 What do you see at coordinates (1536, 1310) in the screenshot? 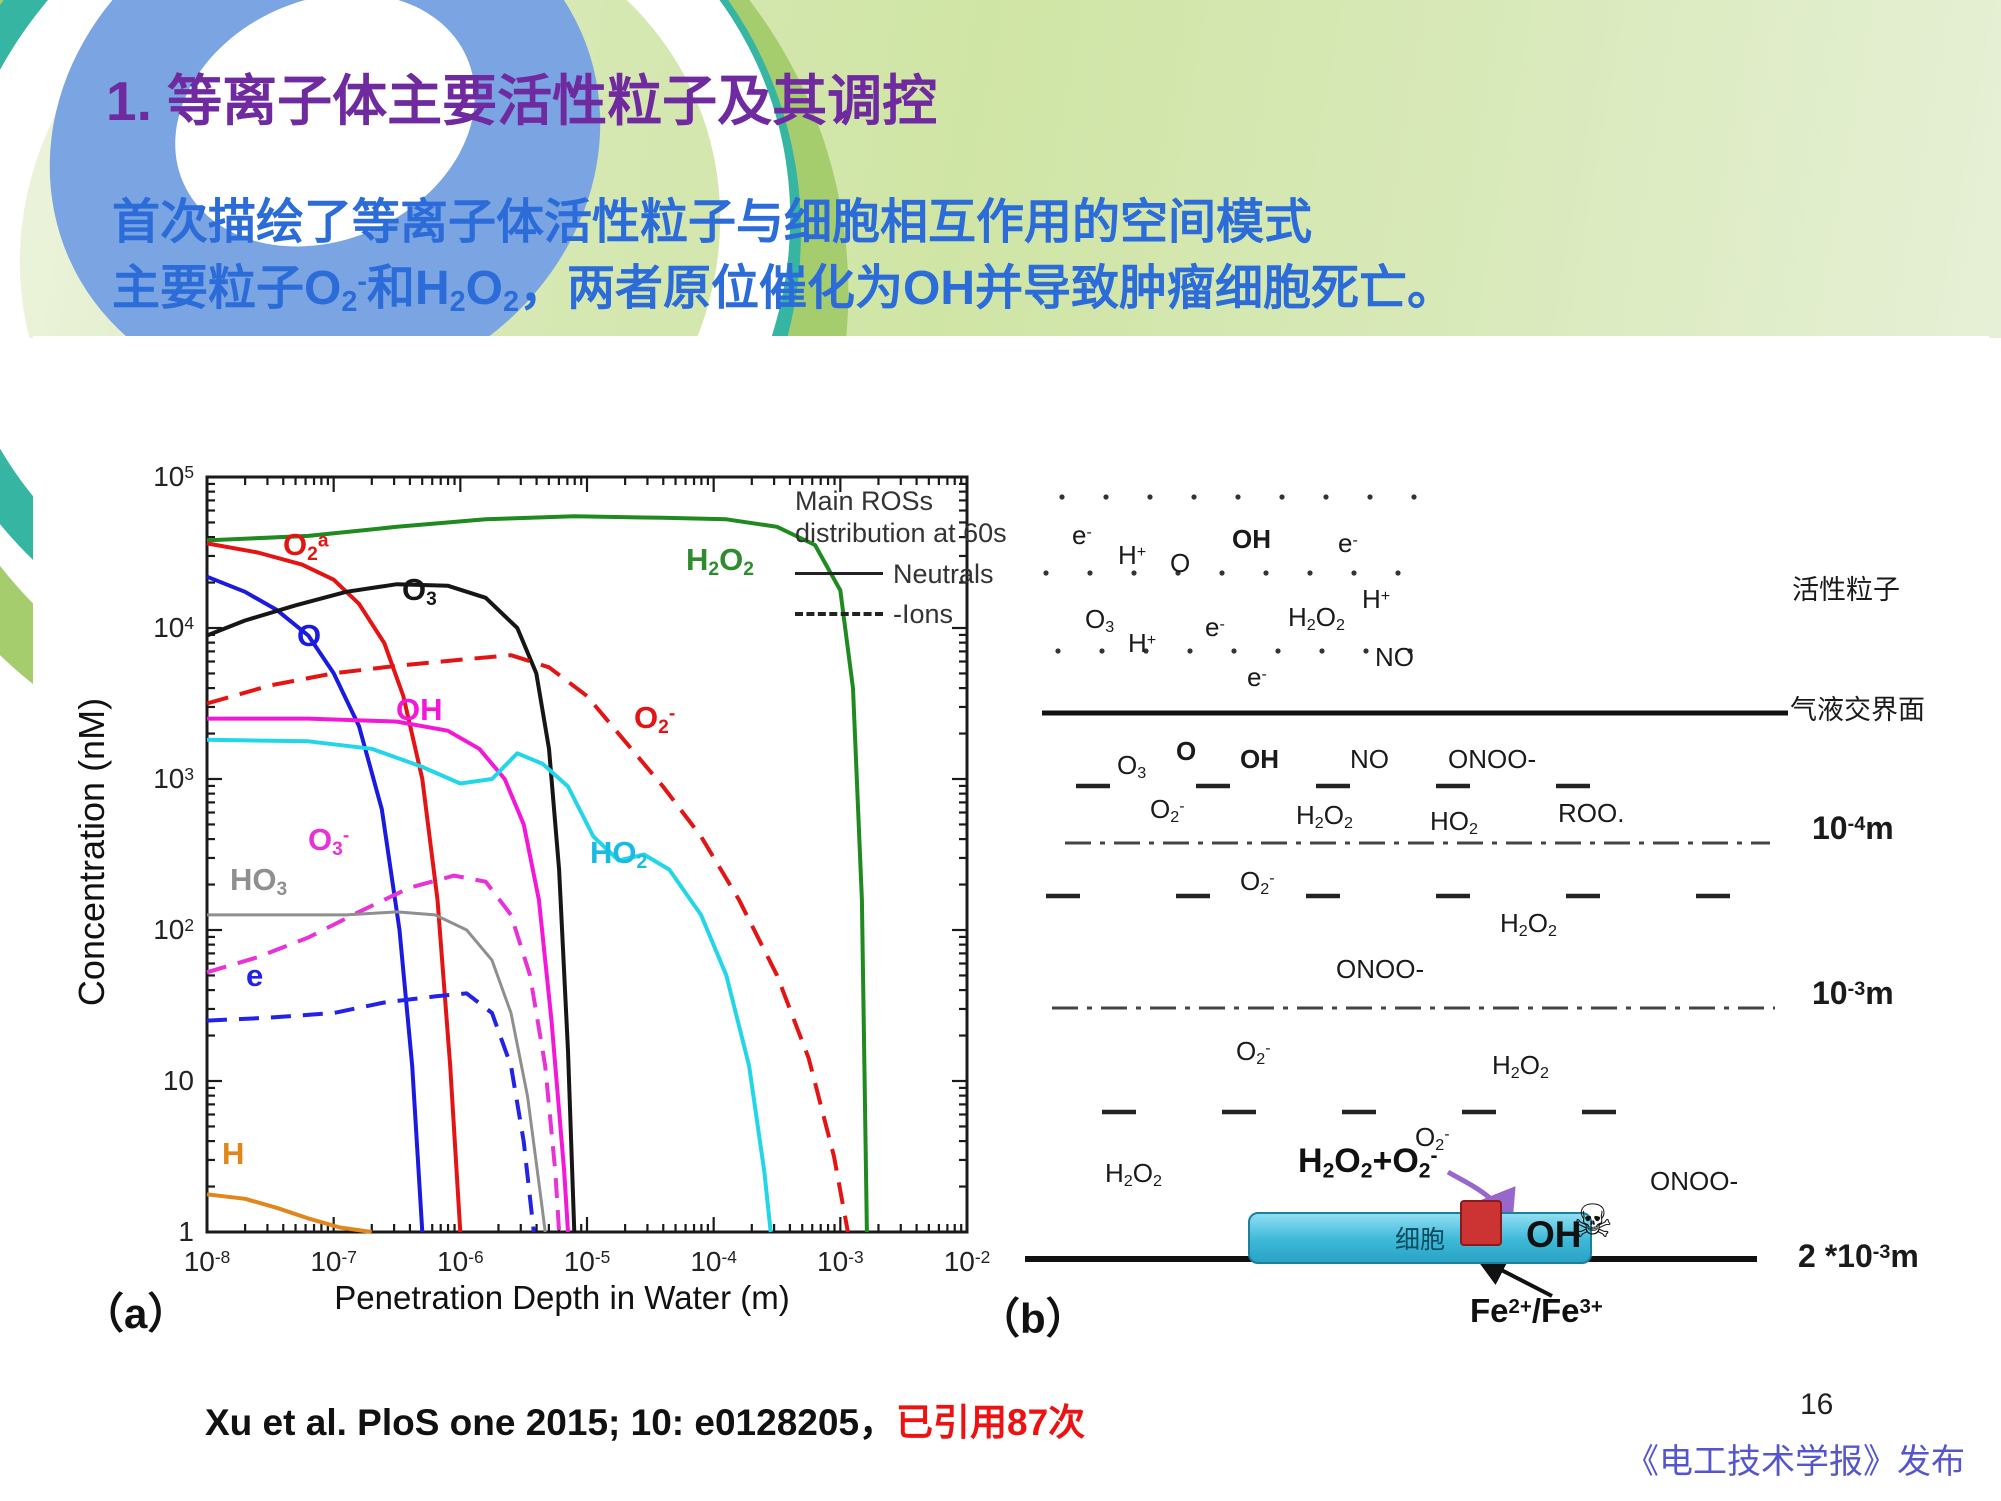
I see `fe-catalyst-label: Fe2+/Fe3+` at bounding box center [1536, 1310].